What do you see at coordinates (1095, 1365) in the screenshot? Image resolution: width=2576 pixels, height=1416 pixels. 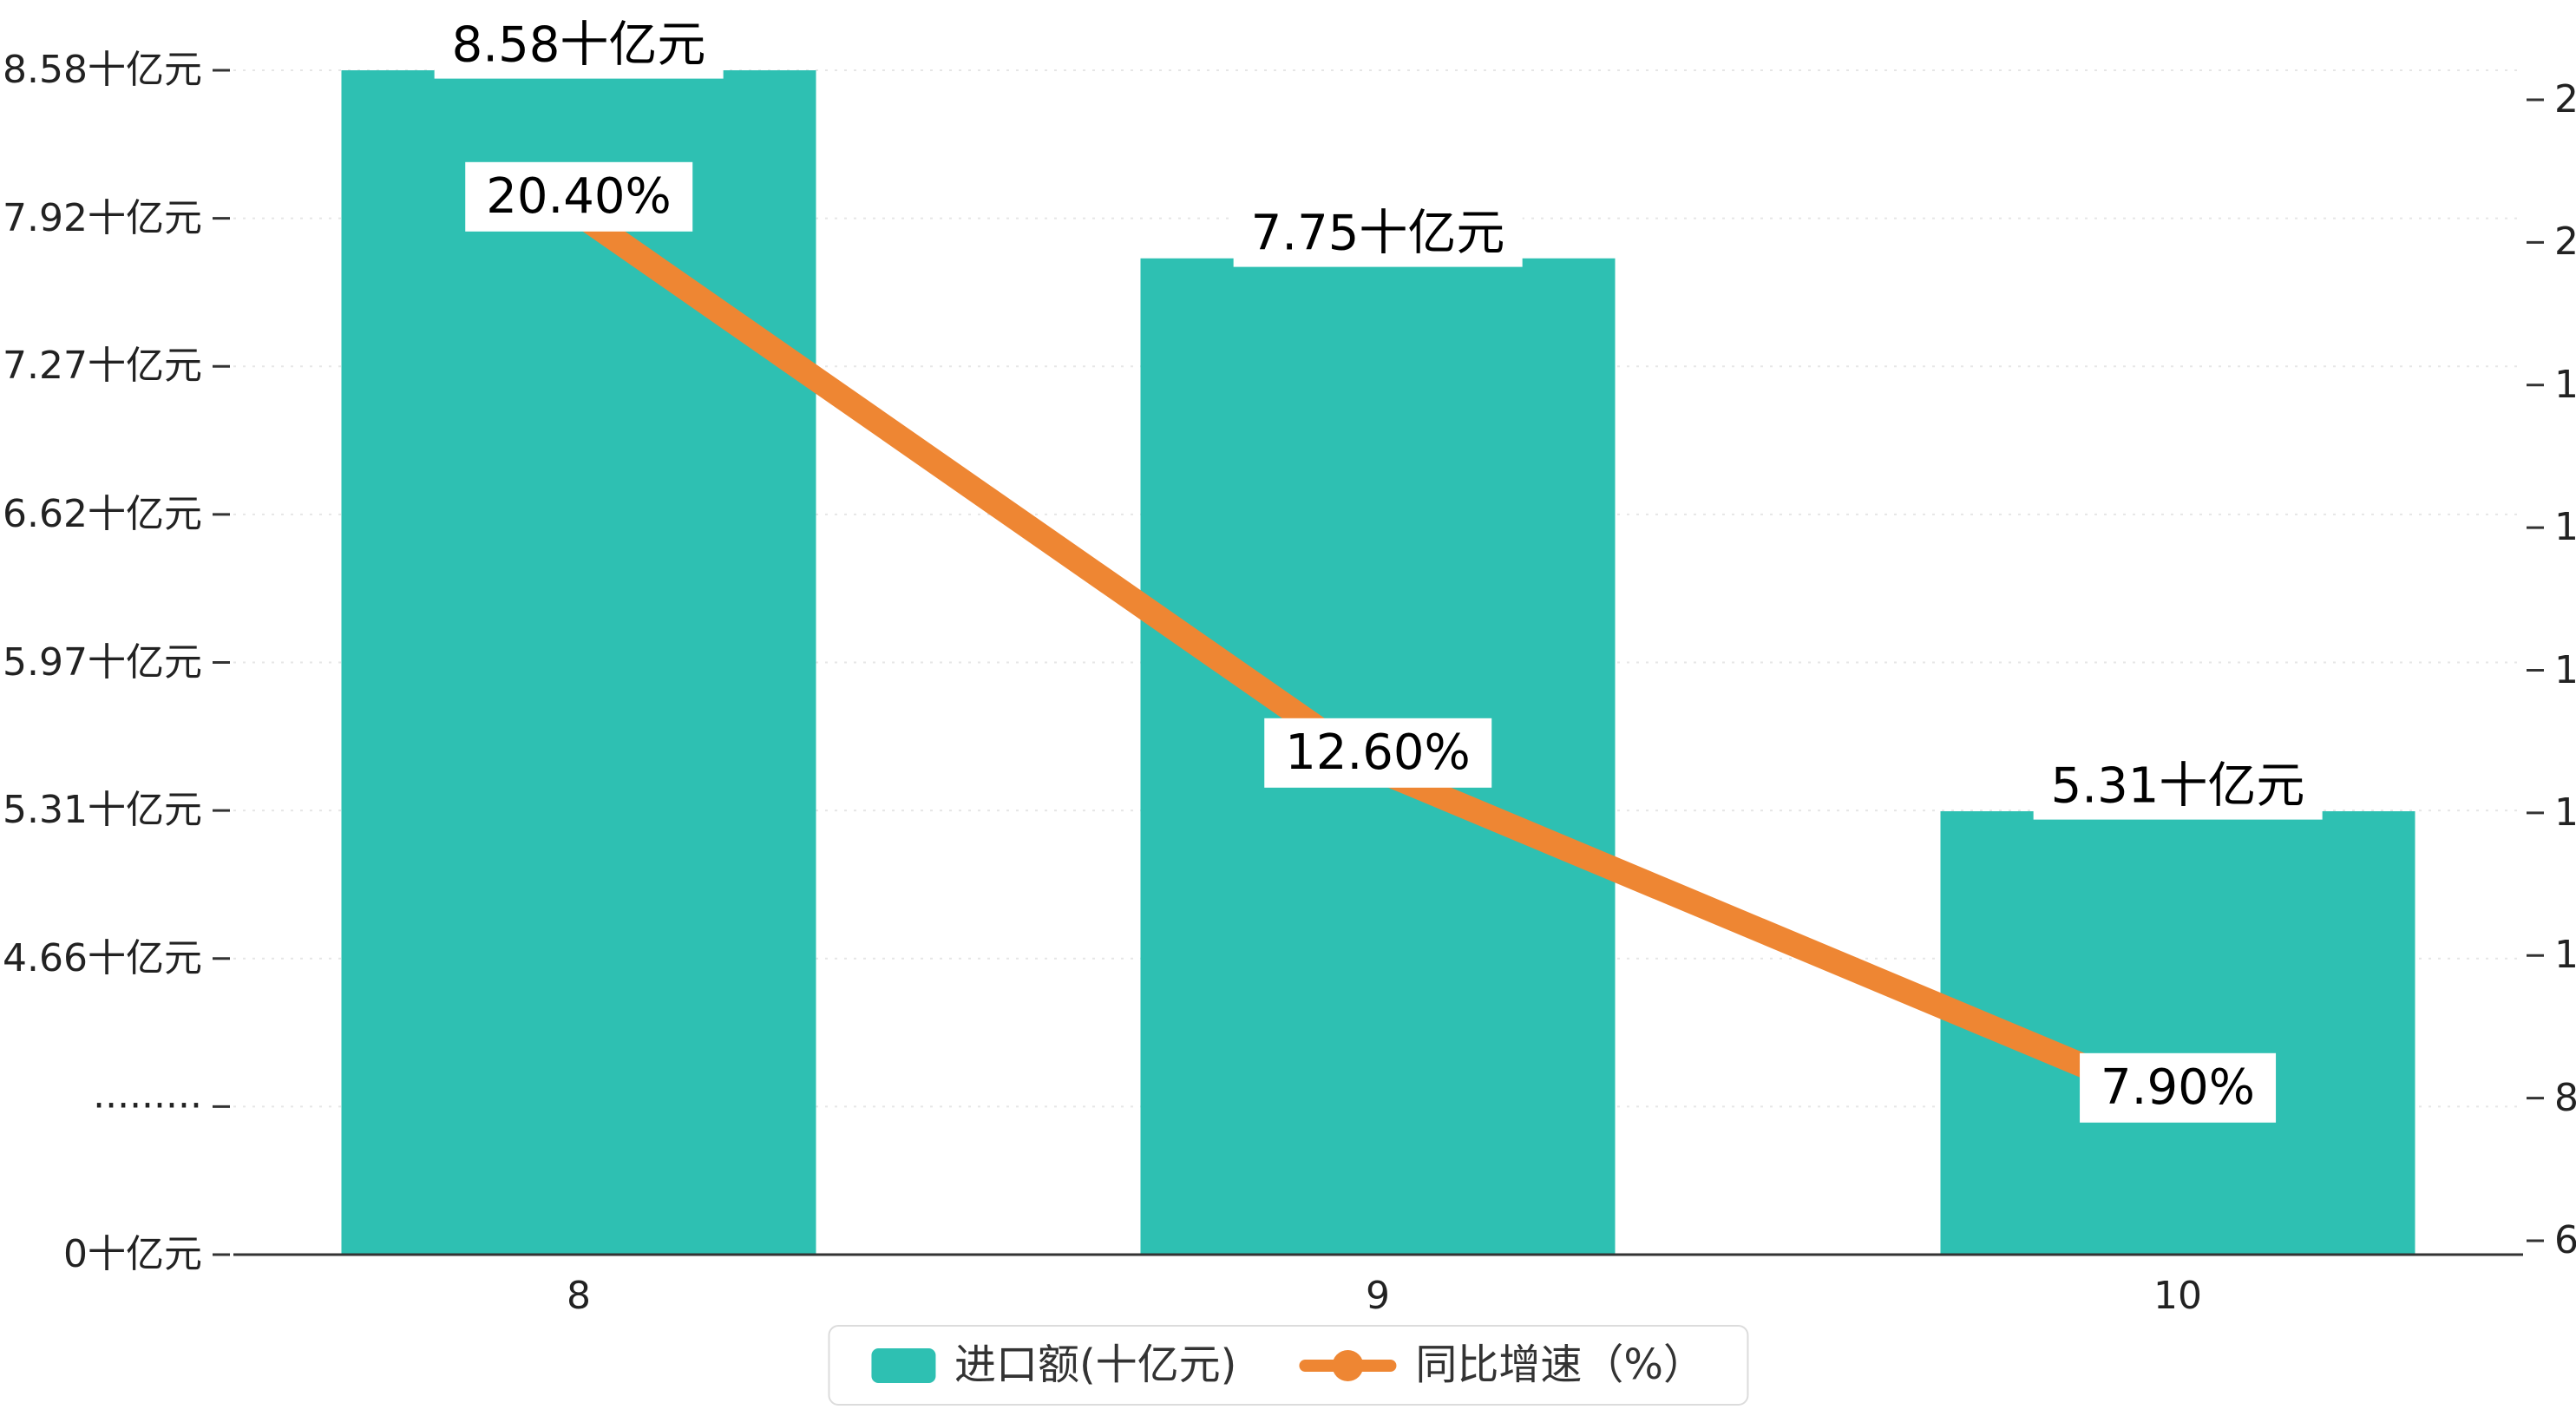 I see `legend-label-imports: 进口额(十亿元)` at bounding box center [1095, 1365].